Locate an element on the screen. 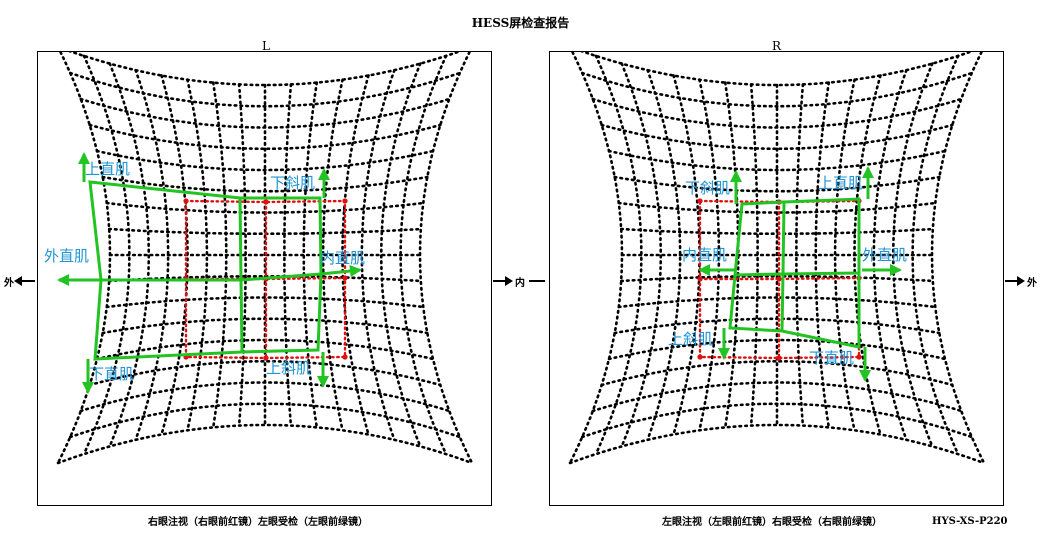  left-arrow-right-head is located at coordinates (355, 271).